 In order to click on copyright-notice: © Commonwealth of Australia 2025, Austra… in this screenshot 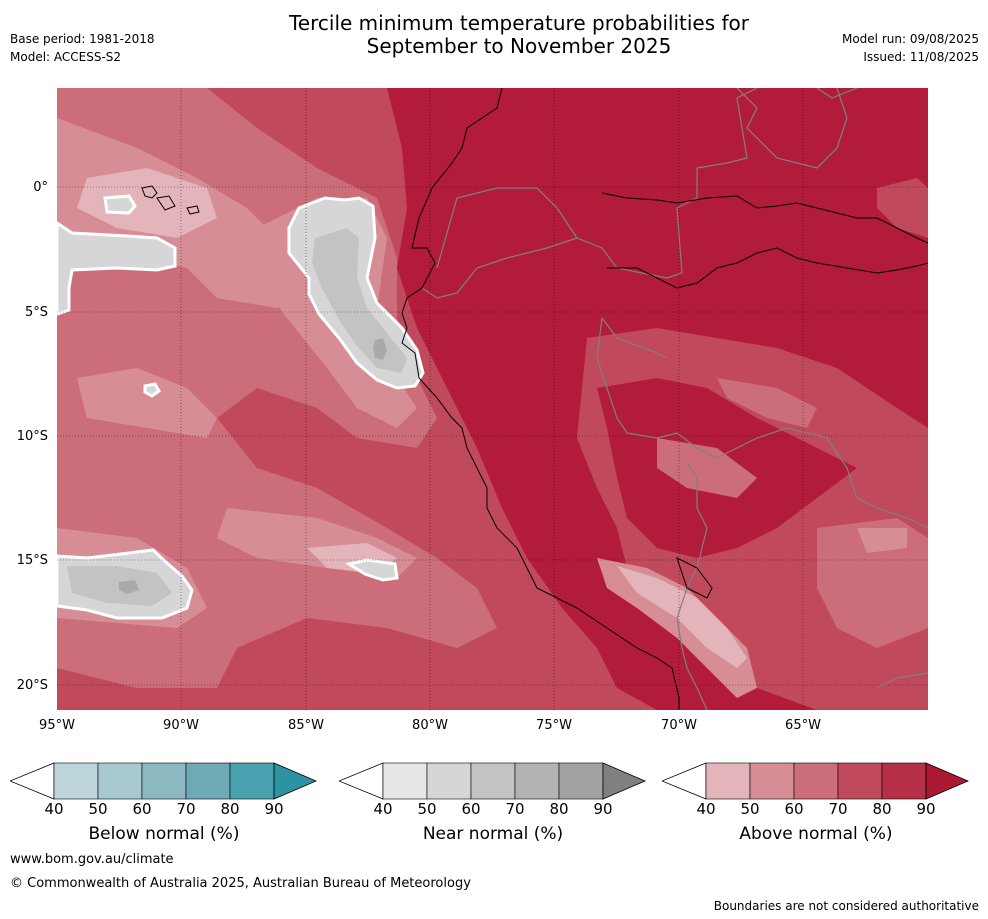, I will do `click(240, 883)`.